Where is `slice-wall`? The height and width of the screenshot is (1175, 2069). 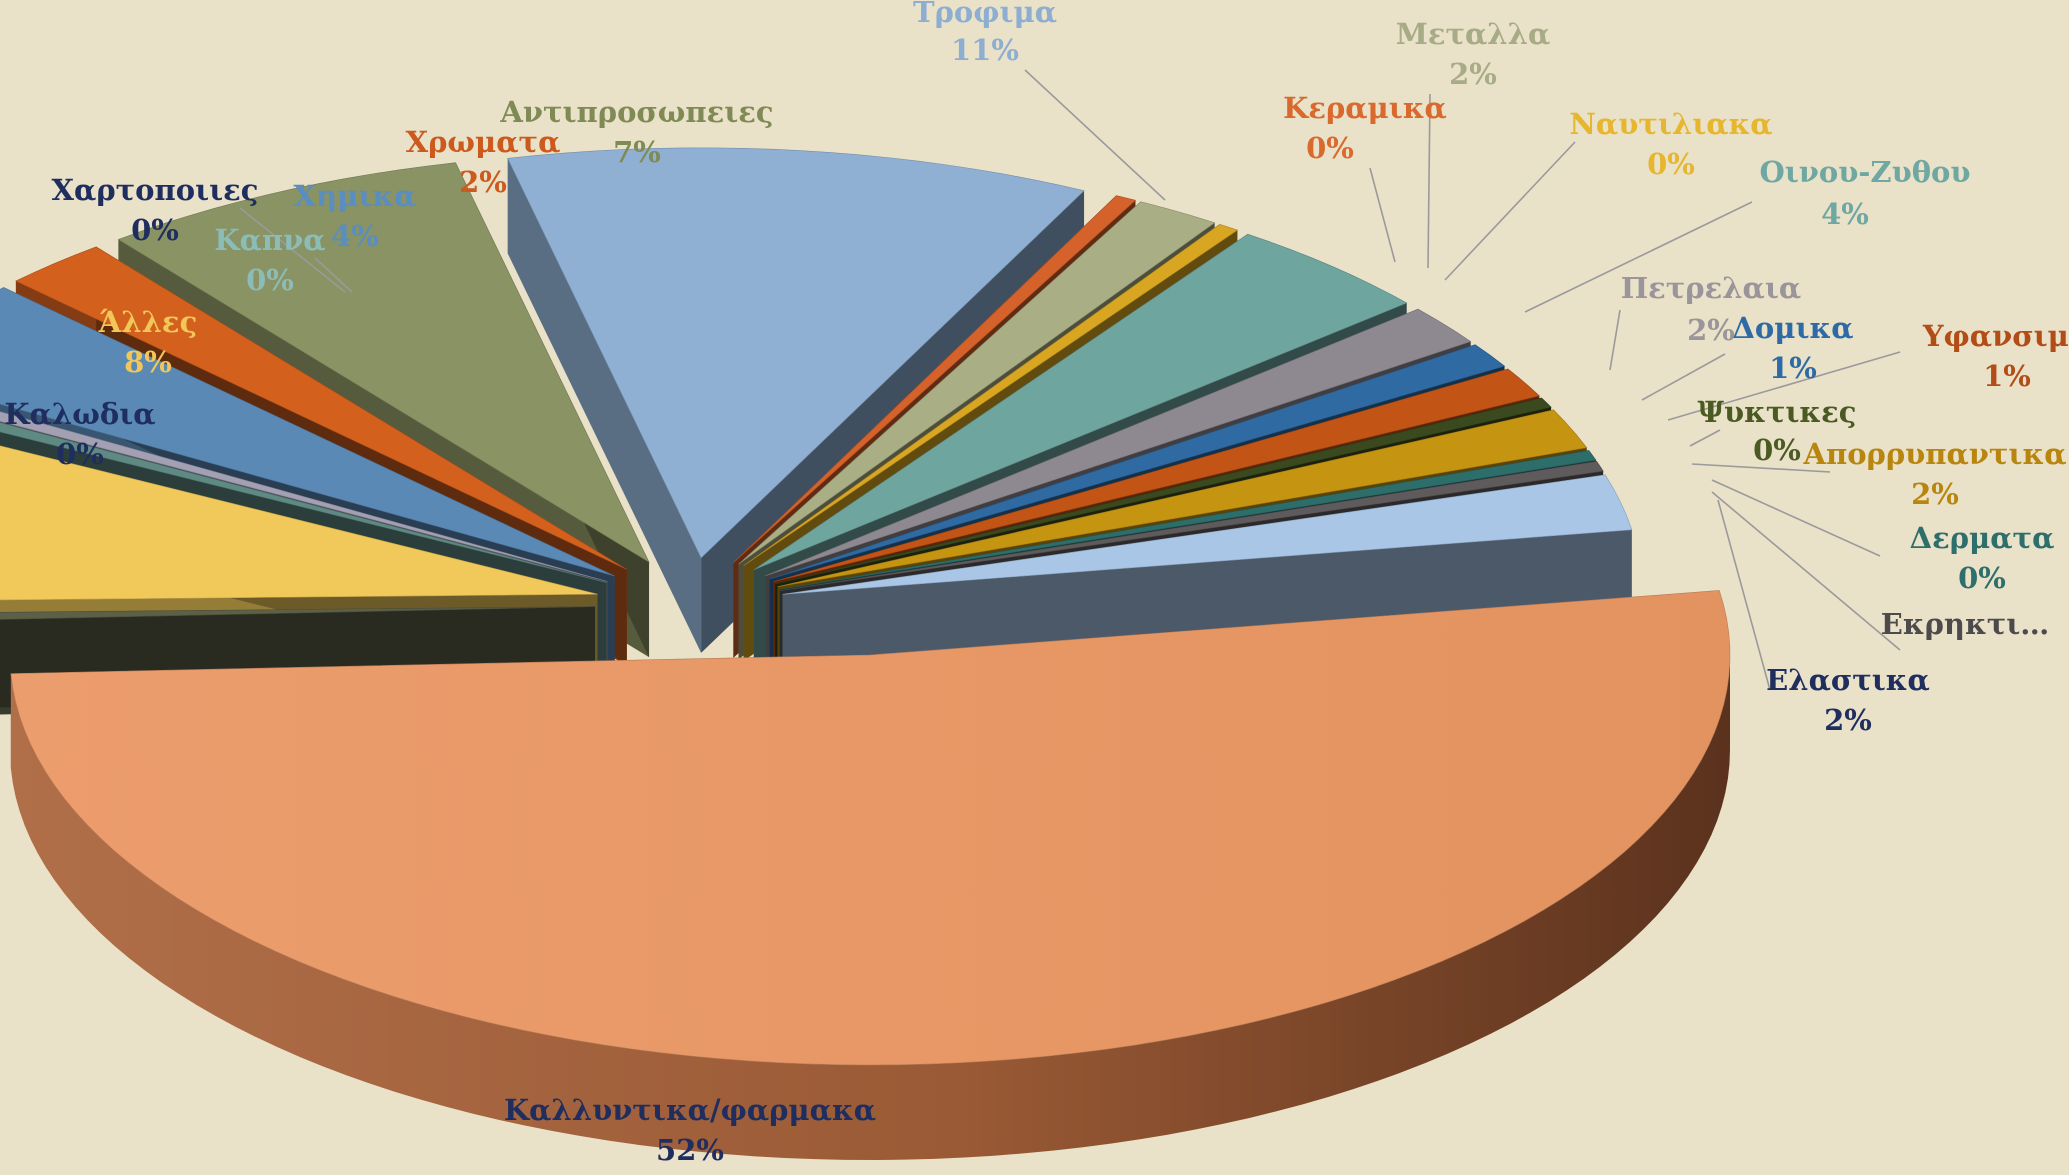
slice-wall is located at coordinates (604, 405).